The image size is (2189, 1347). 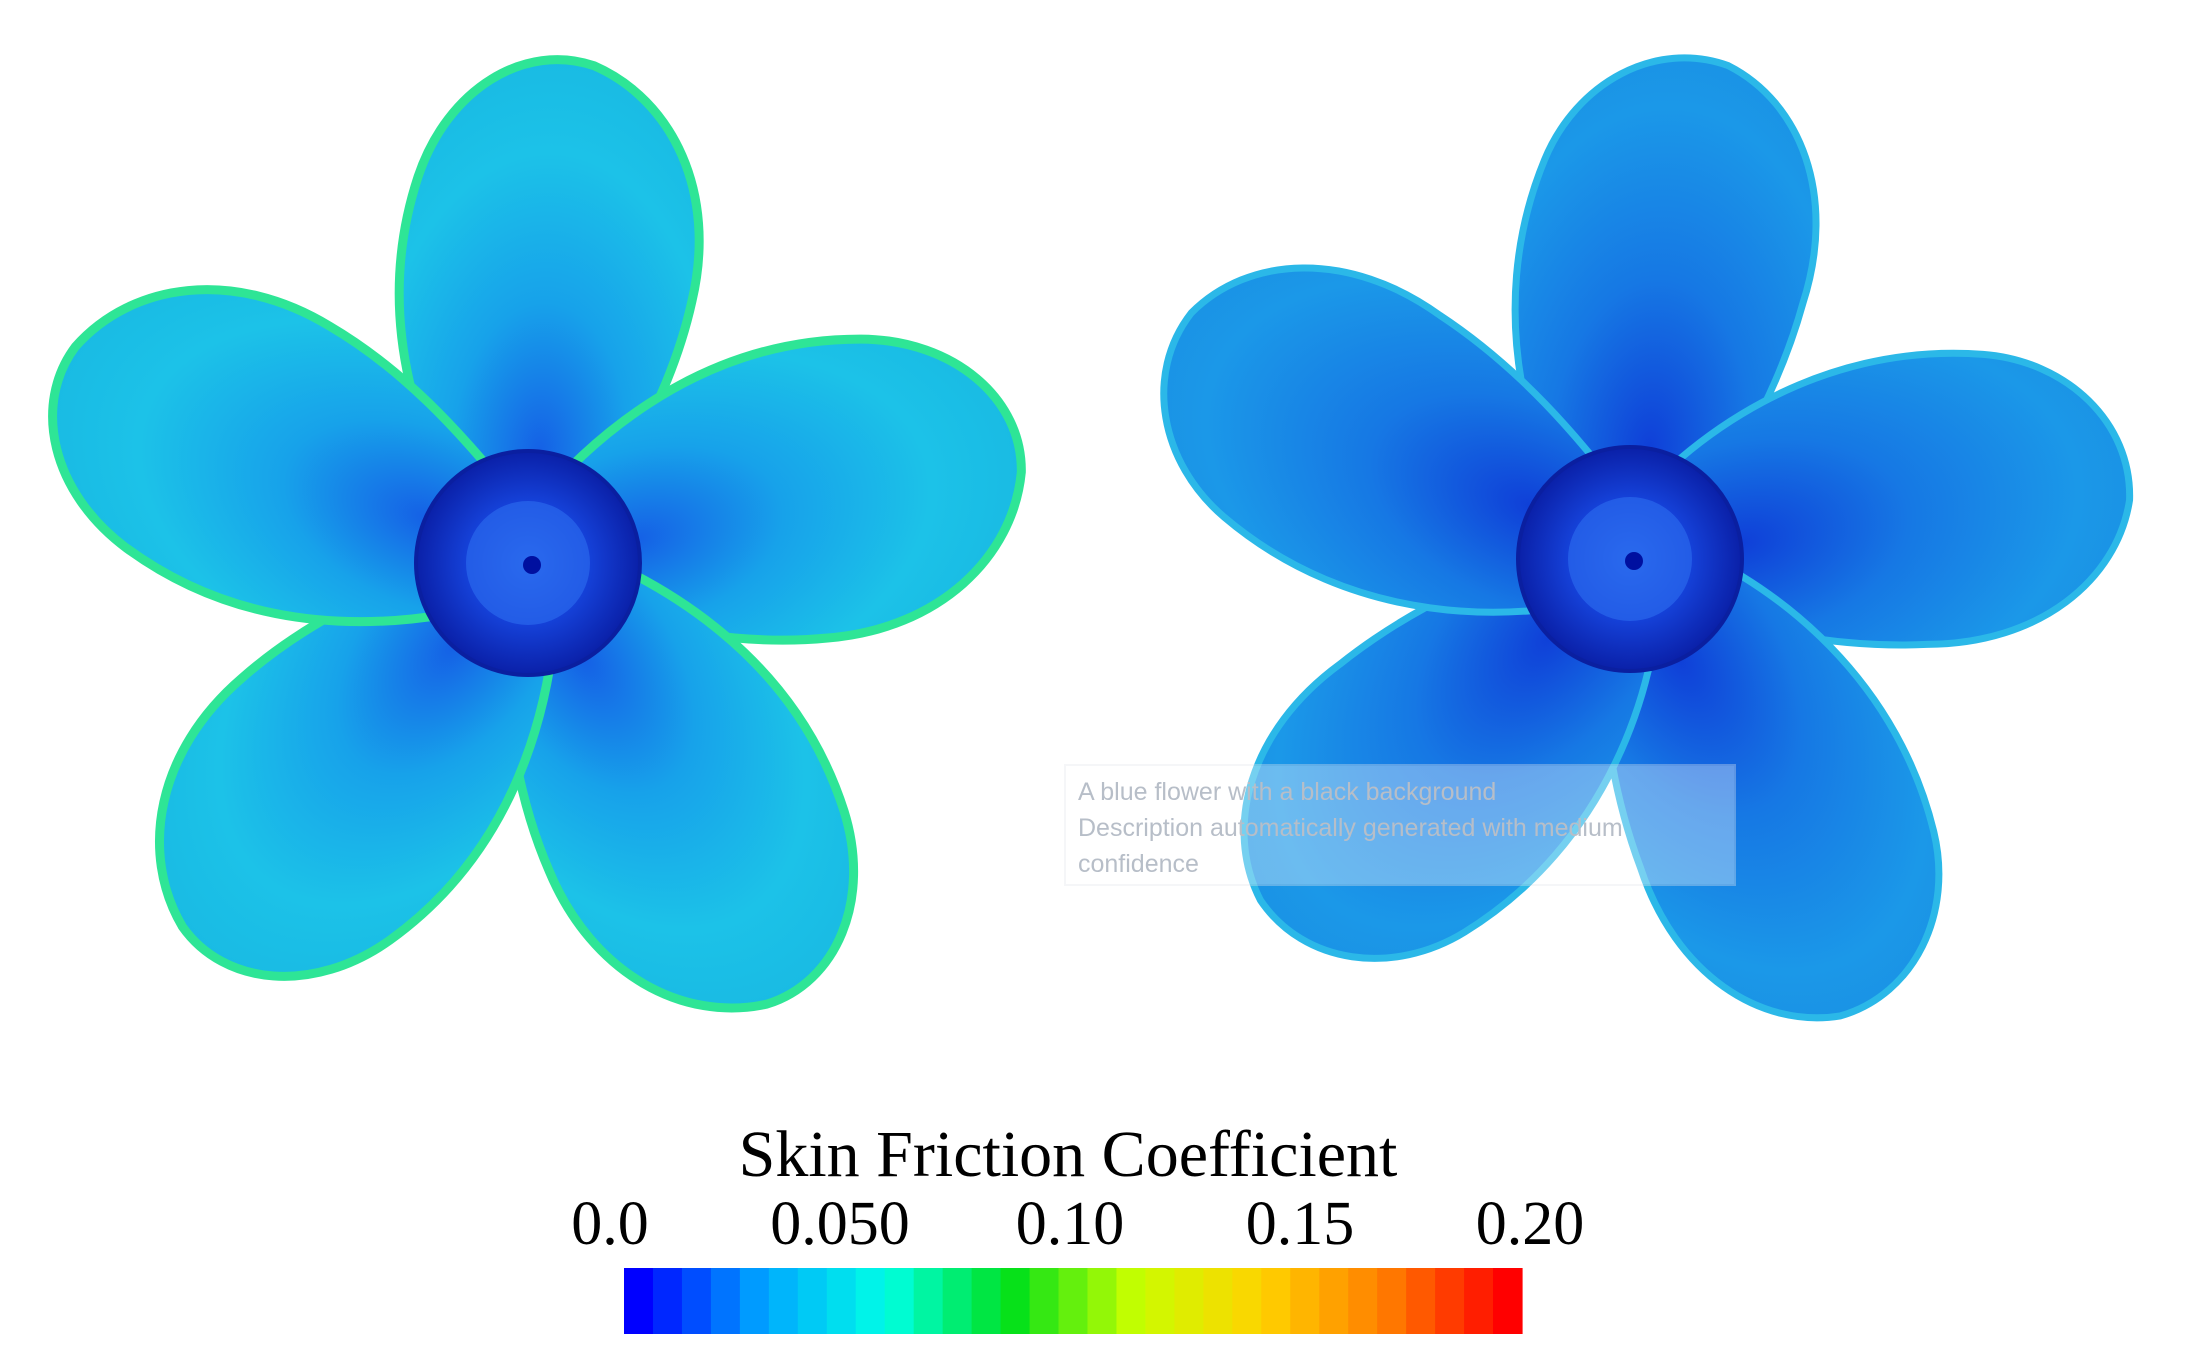 What do you see at coordinates (1287, 792) in the screenshot?
I see `alt-text-line-1: A blue flower with a black background` at bounding box center [1287, 792].